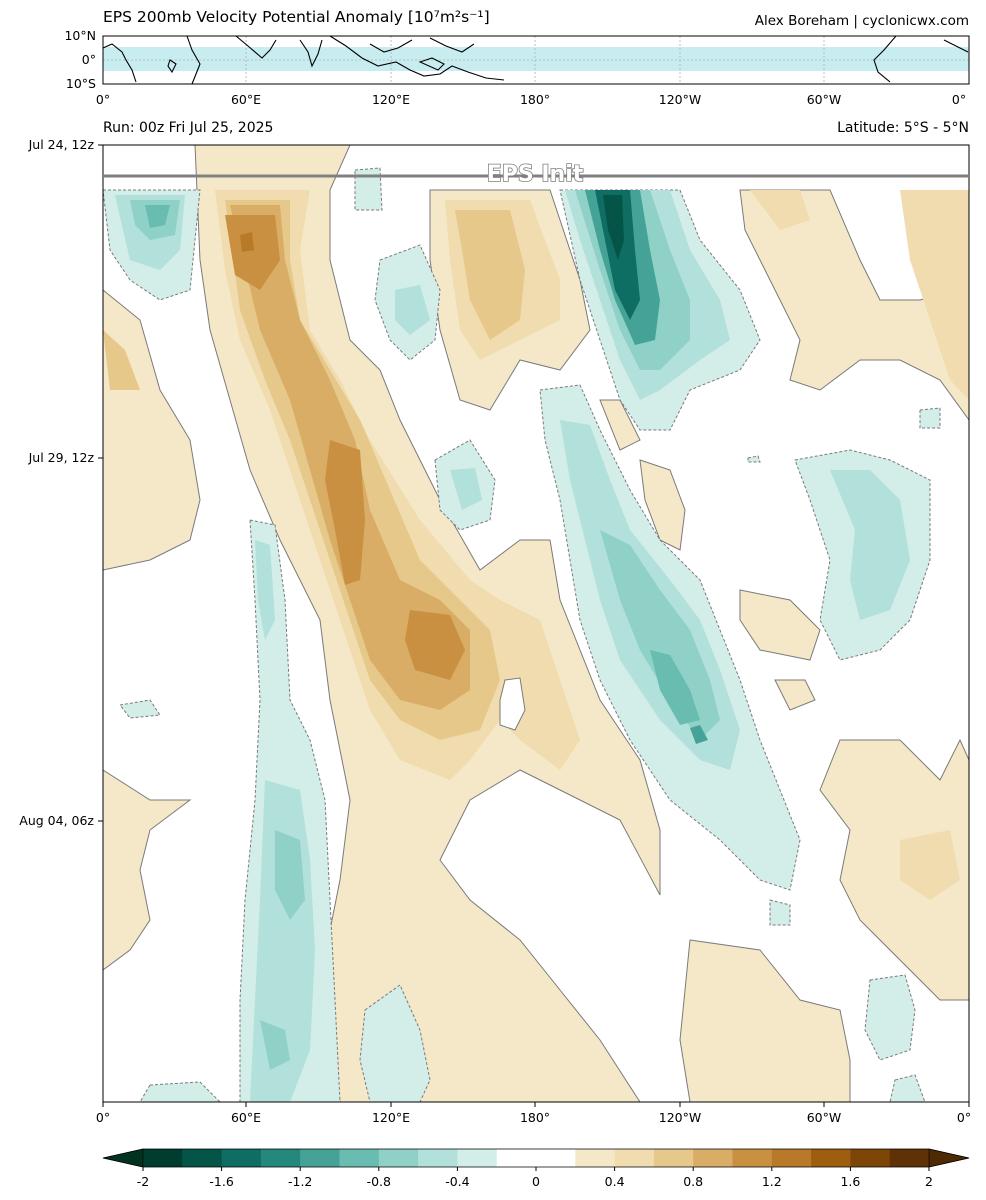  What do you see at coordinates (143, 1181) in the screenshot?
I see `colorbar-tick-label: -2` at bounding box center [143, 1181].